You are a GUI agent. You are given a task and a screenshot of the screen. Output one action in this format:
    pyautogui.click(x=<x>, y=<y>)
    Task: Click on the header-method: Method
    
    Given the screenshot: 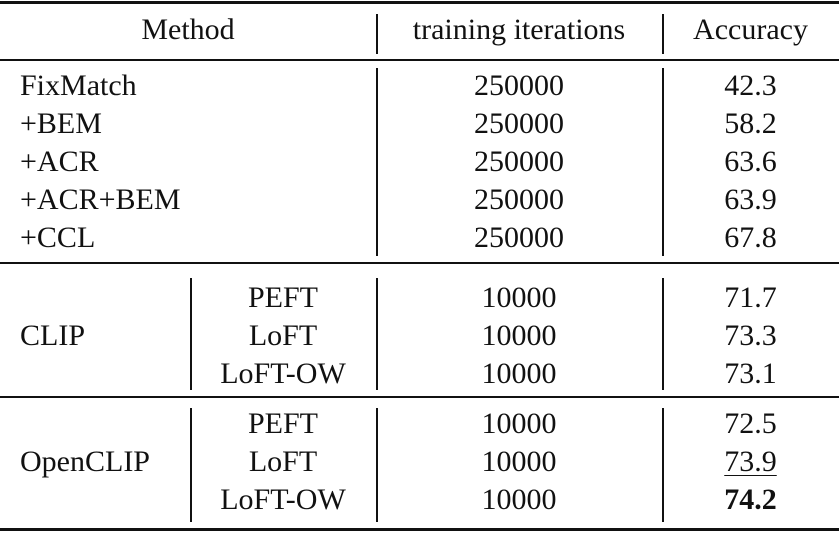 What is the action you would take?
    pyautogui.click(x=188, y=29)
    